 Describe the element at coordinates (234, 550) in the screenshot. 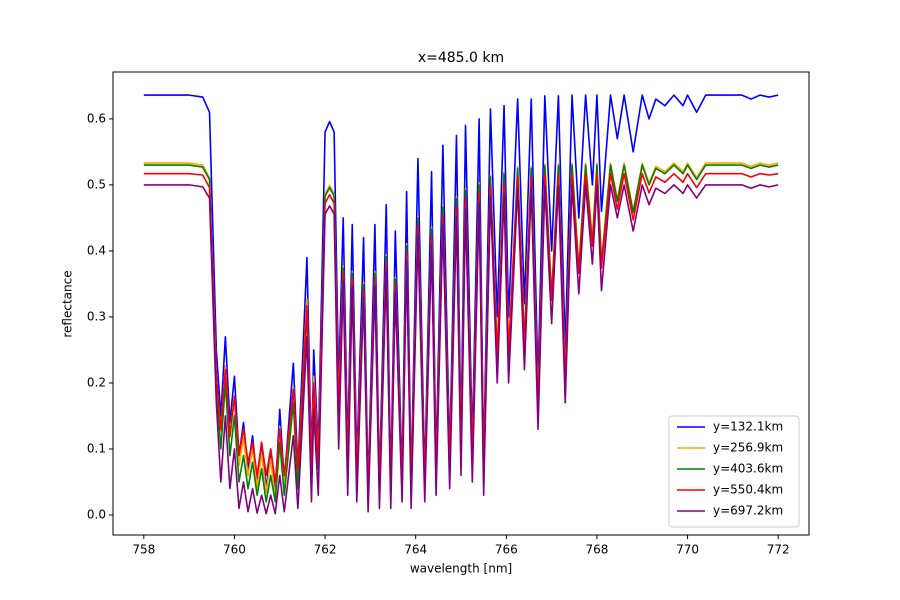

I see `x-tick-label: 760` at that location.